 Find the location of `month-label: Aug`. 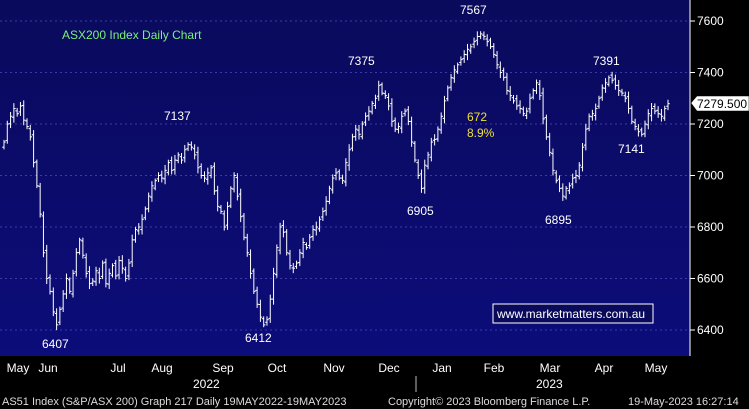

month-label: Aug is located at coordinates (161, 368).